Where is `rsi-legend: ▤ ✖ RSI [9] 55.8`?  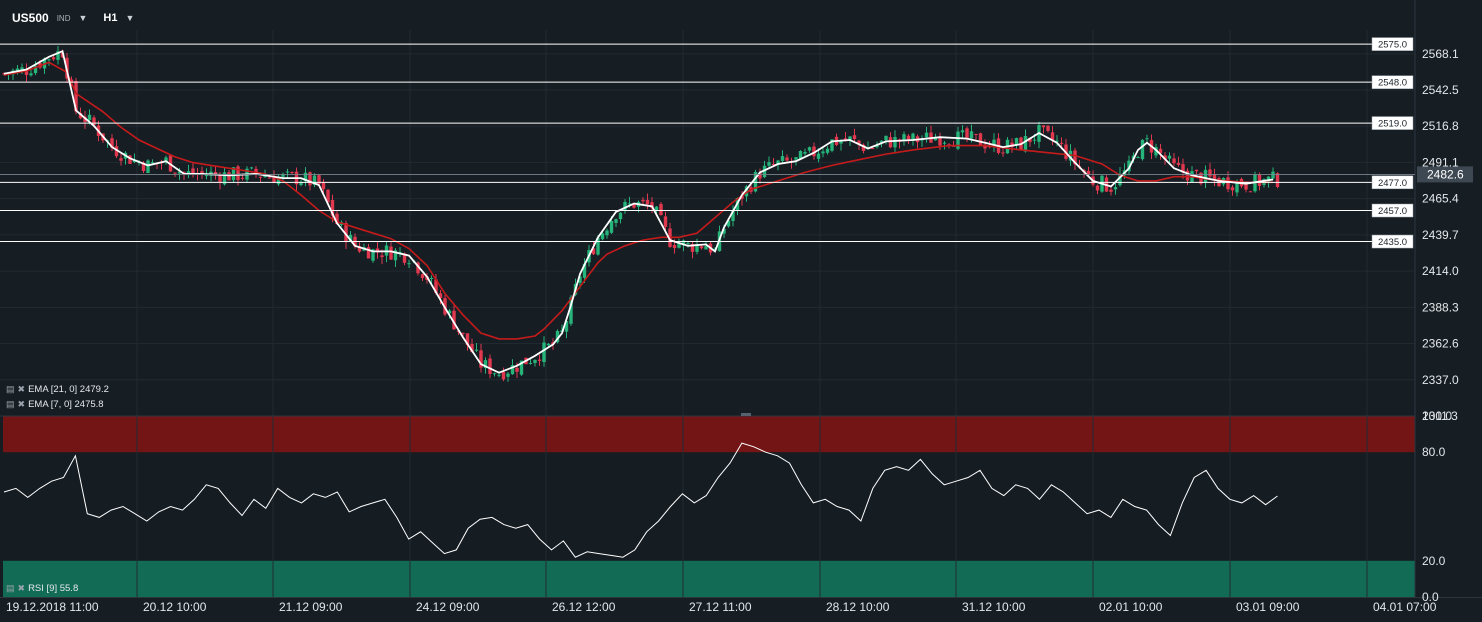 rsi-legend: ▤ ✖ RSI [9] 55.8 is located at coordinates (42, 588).